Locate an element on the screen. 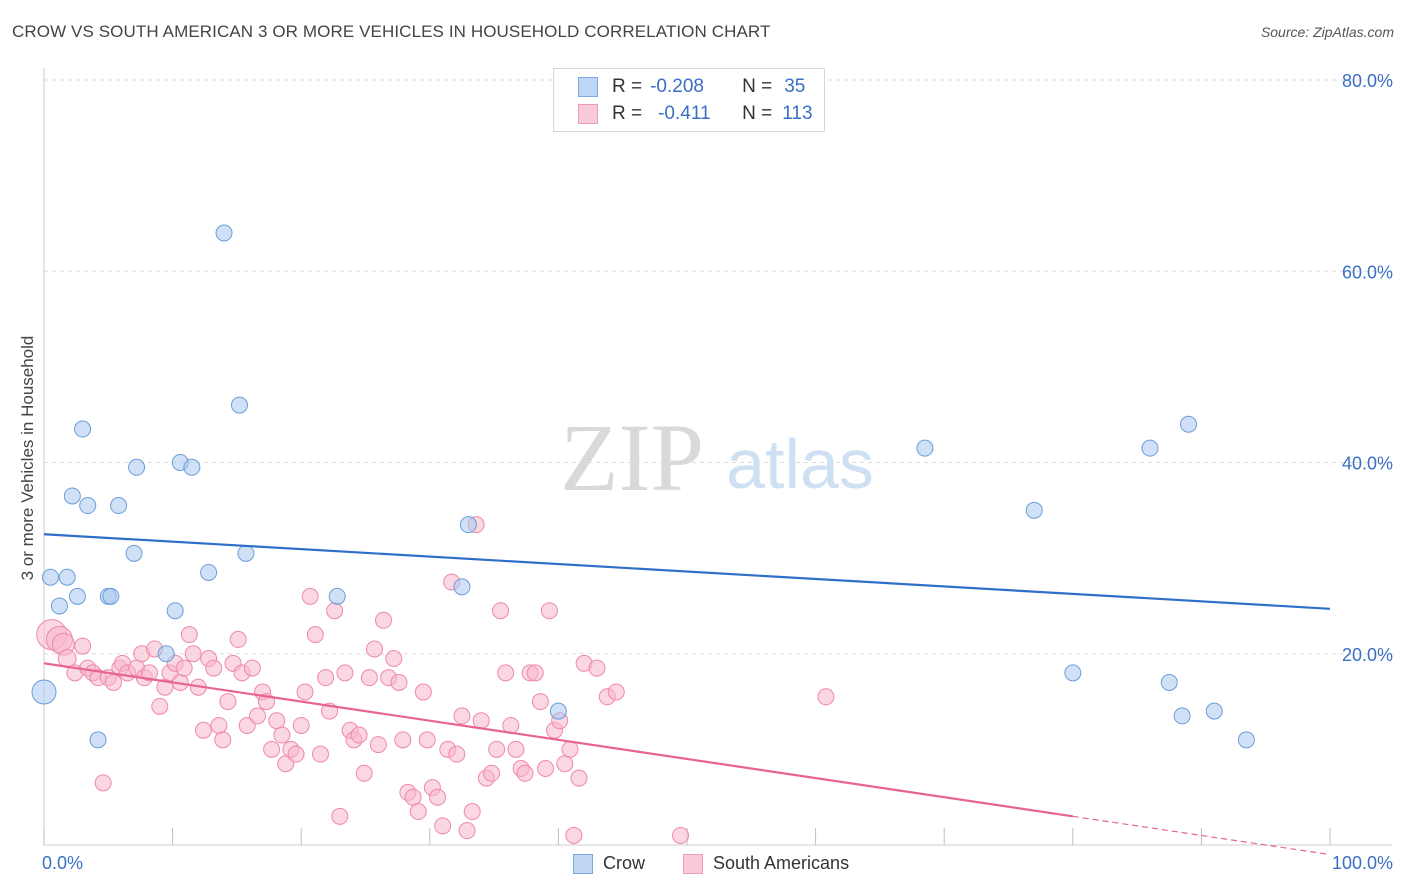  legend-row-crow: R = -0.208 N = 35 is located at coordinates (691, 87).